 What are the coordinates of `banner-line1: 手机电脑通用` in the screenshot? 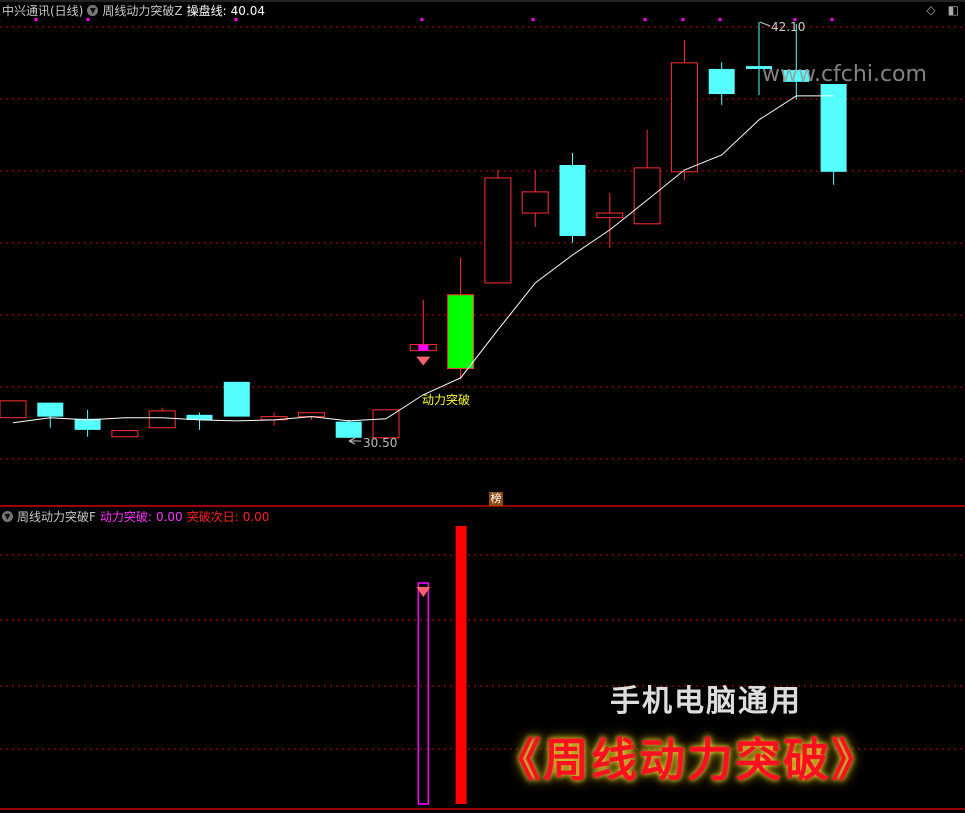 It's located at (706, 701).